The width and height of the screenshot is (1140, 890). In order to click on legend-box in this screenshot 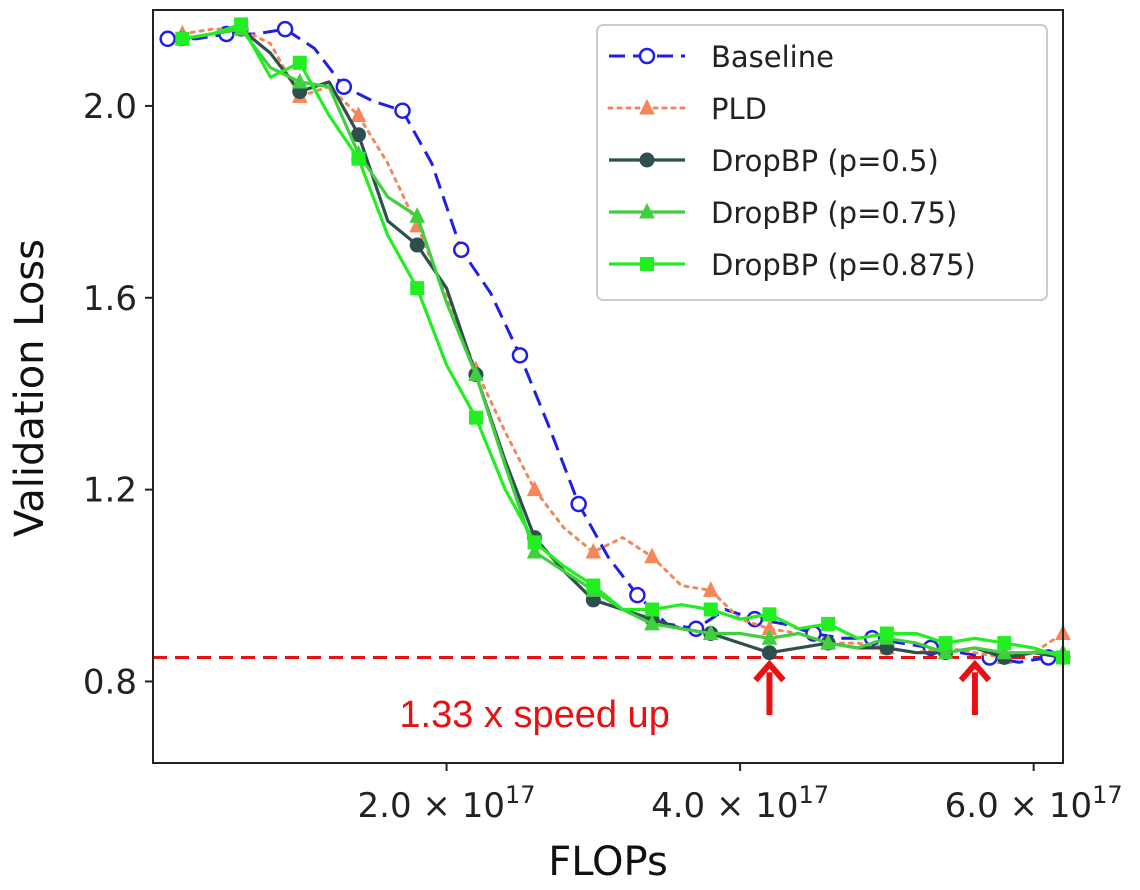, I will do `click(822, 162)`.